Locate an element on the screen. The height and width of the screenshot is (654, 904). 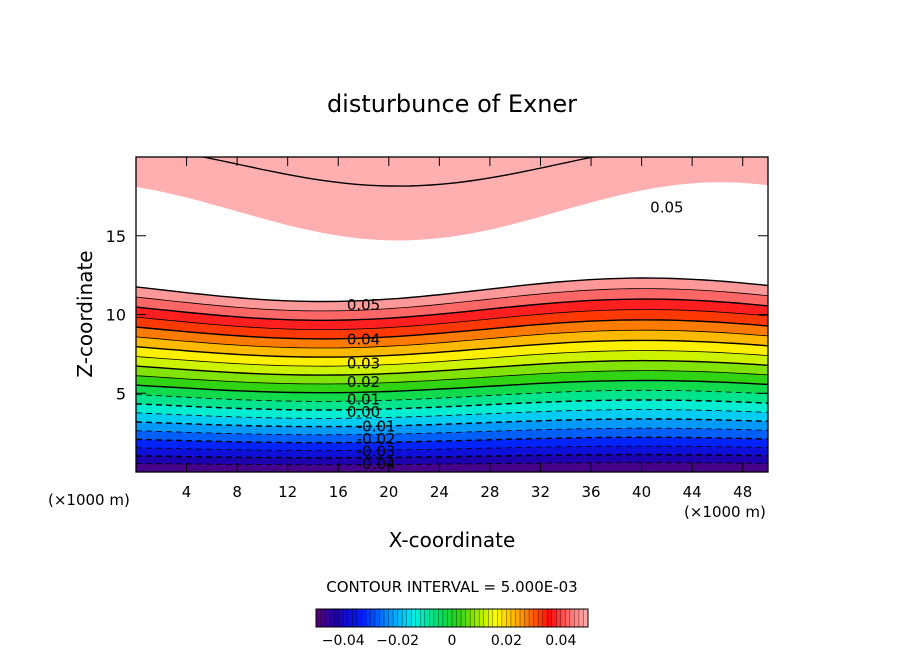
x-tick-label: 28 is located at coordinates (489, 492).